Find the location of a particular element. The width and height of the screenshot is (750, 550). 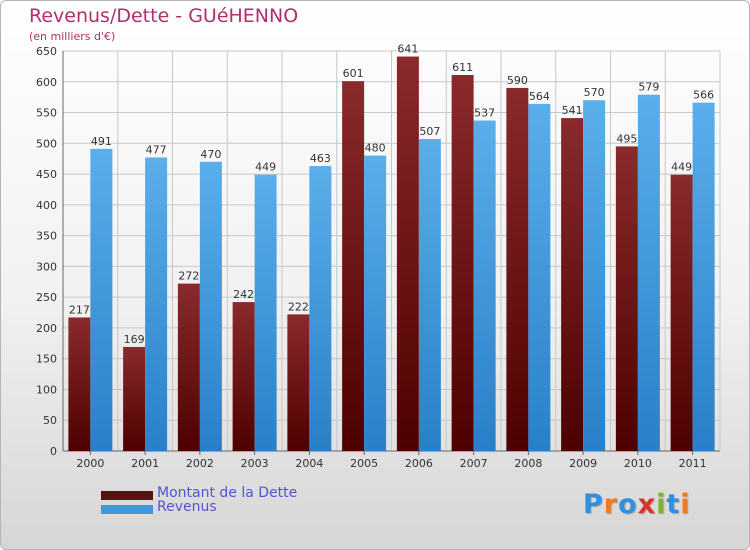

y-tick-label: 650 is located at coordinates (46, 51).